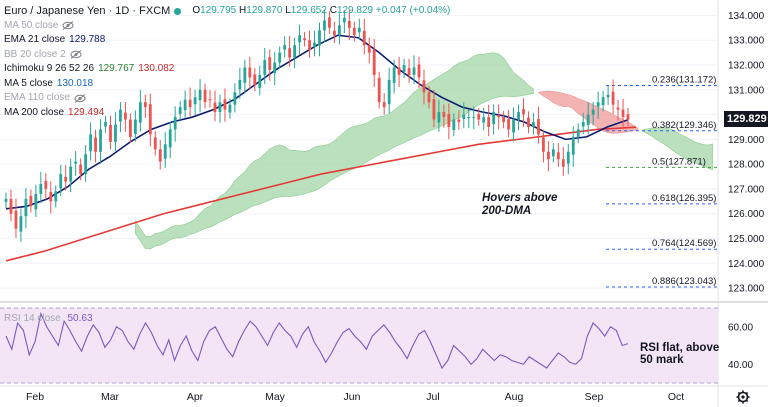 This screenshot has height=407, width=768. What do you see at coordinates (684, 80) in the screenshot?
I see `fib-level-label: 0.236(131.172)` at bounding box center [684, 80].